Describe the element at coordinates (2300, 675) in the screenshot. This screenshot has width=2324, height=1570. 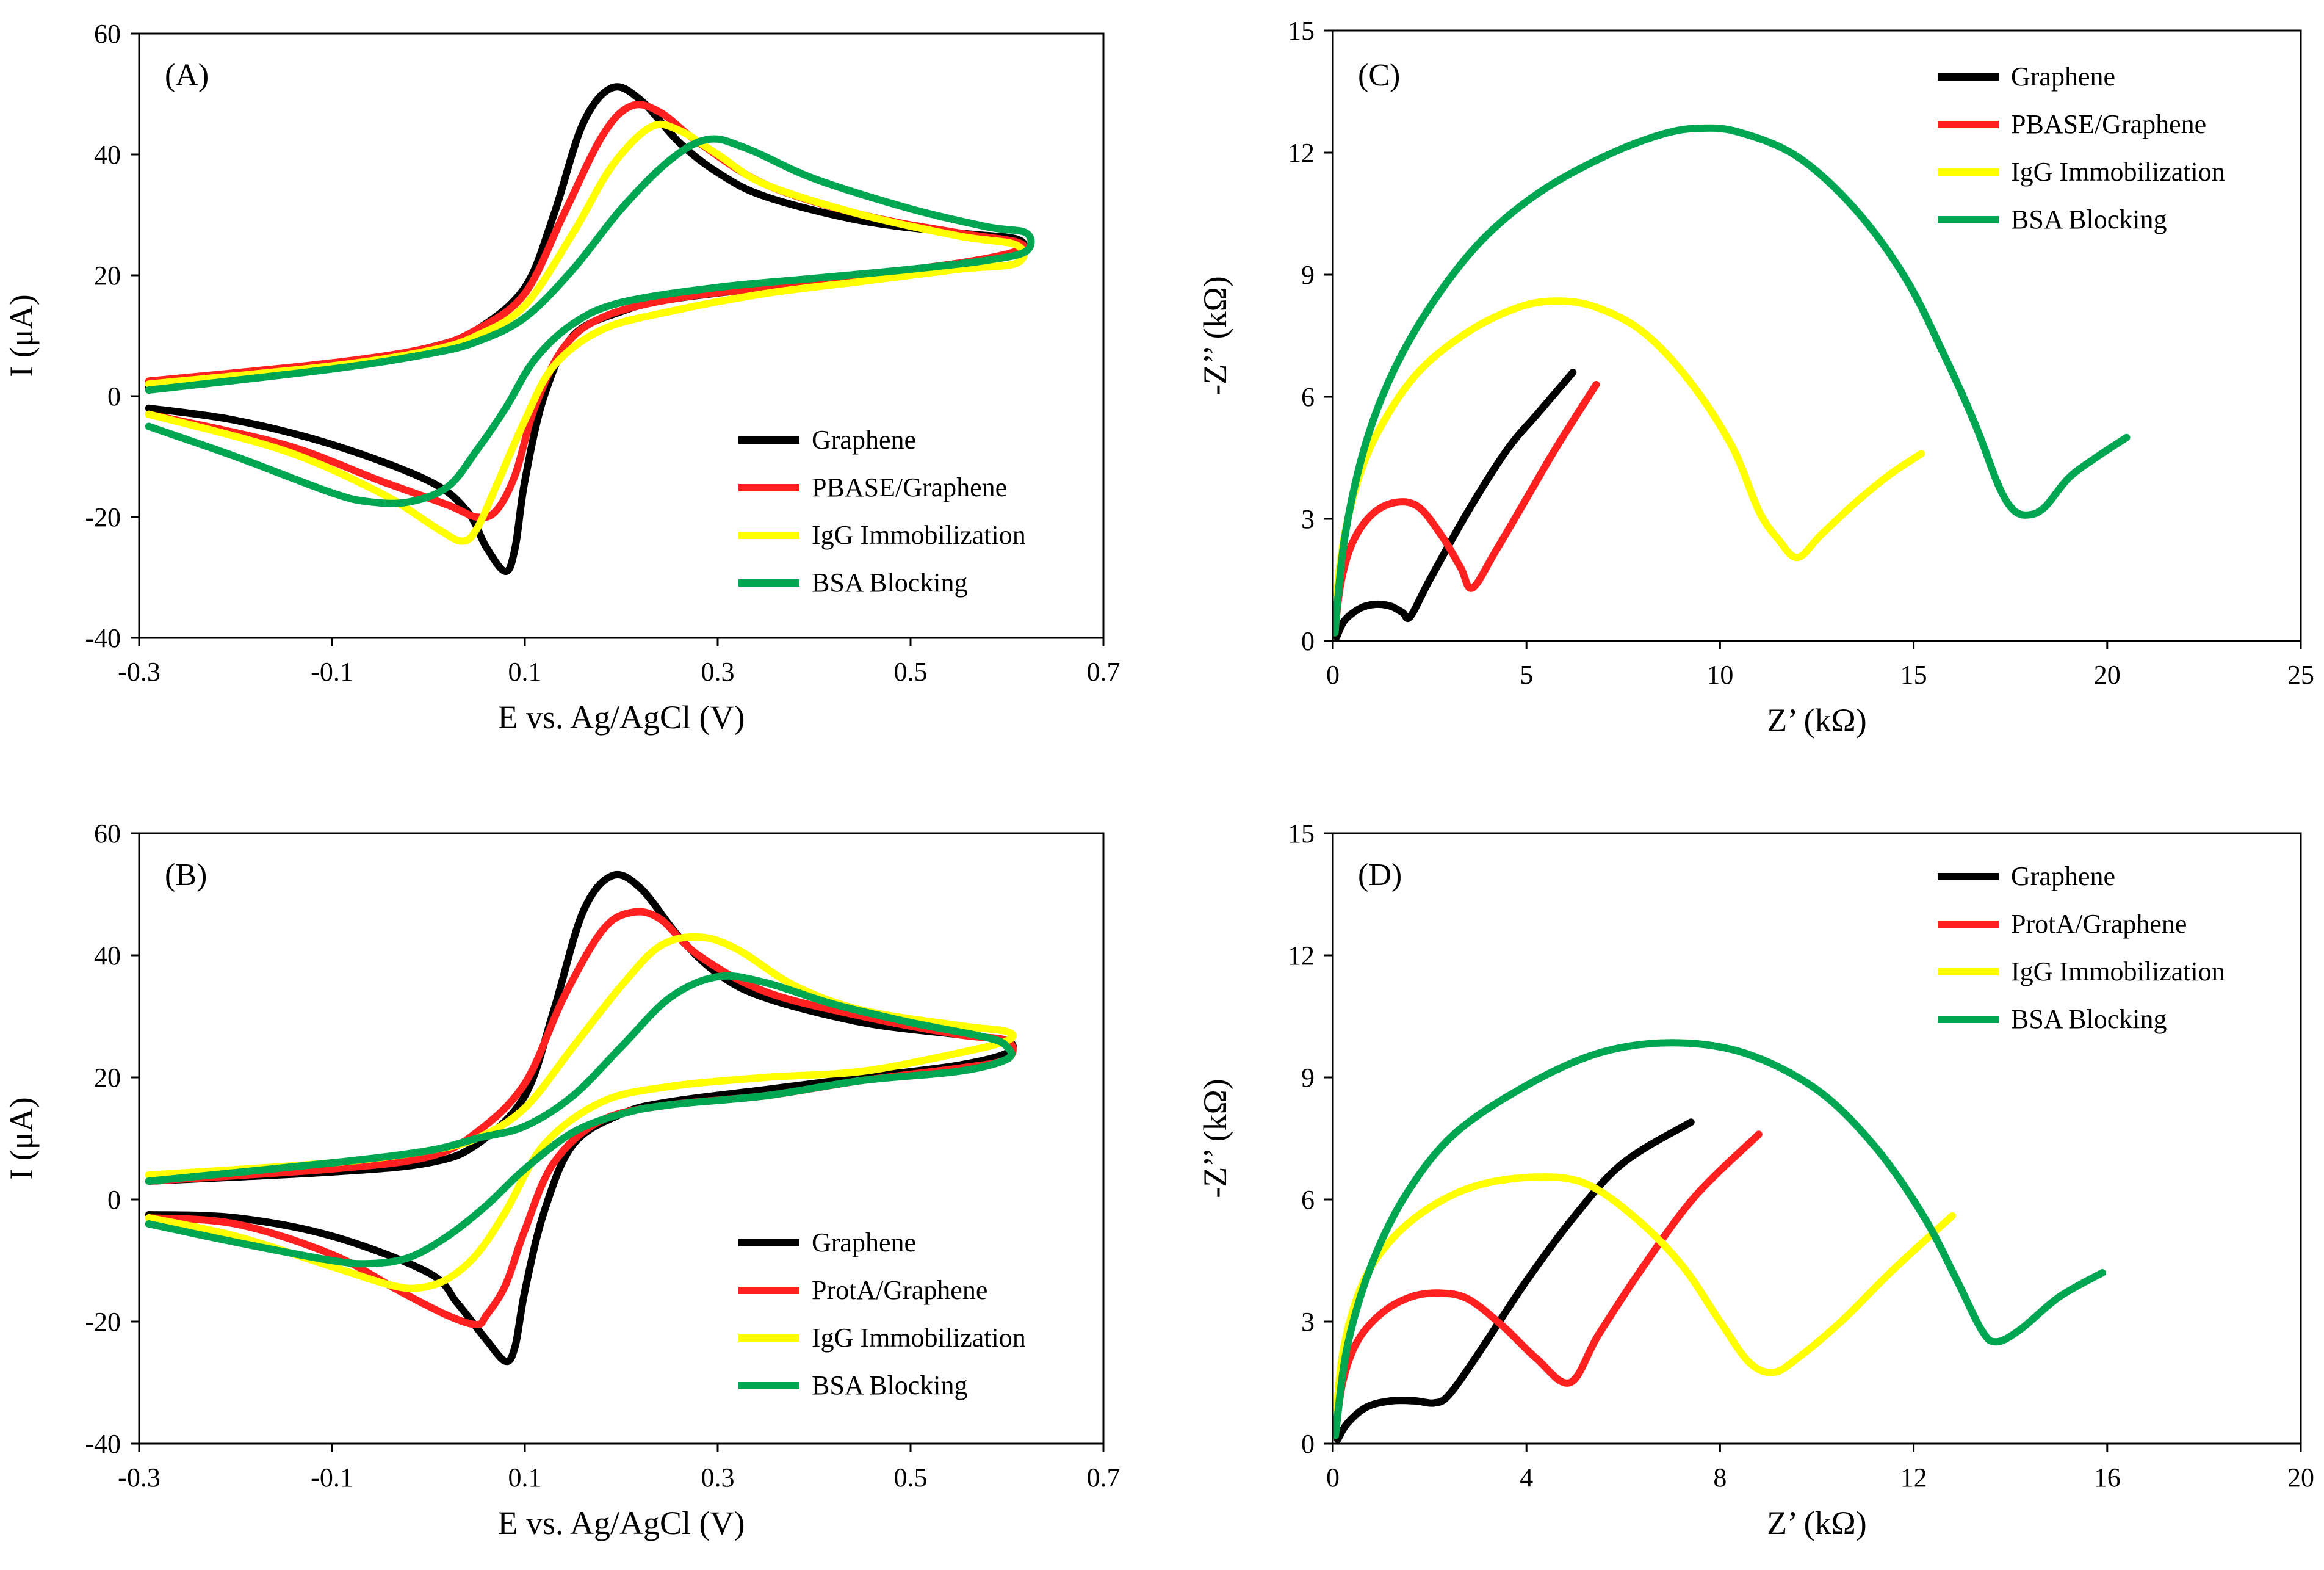
I see `x-tick-label: 25` at that location.